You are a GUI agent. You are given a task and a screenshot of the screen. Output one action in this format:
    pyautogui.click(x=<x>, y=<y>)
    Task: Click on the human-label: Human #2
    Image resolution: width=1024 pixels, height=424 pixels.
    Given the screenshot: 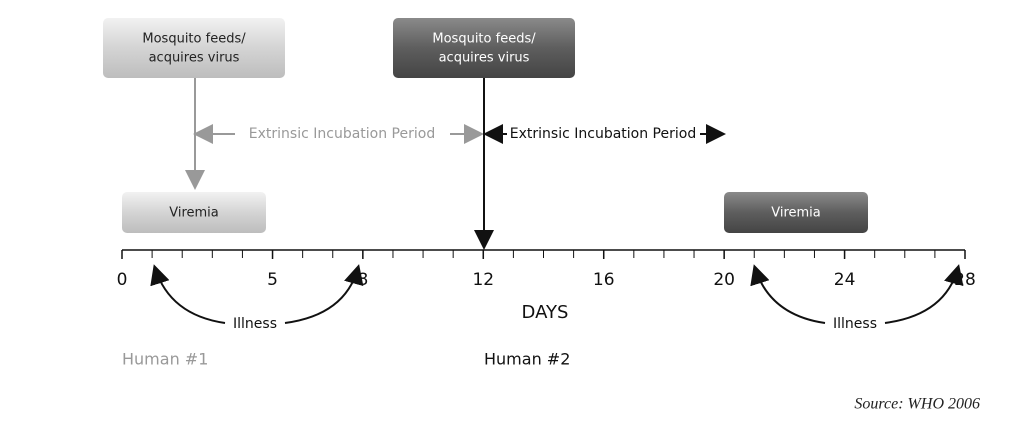 What is the action you would take?
    pyautogui.click(x=527, y=359)
    